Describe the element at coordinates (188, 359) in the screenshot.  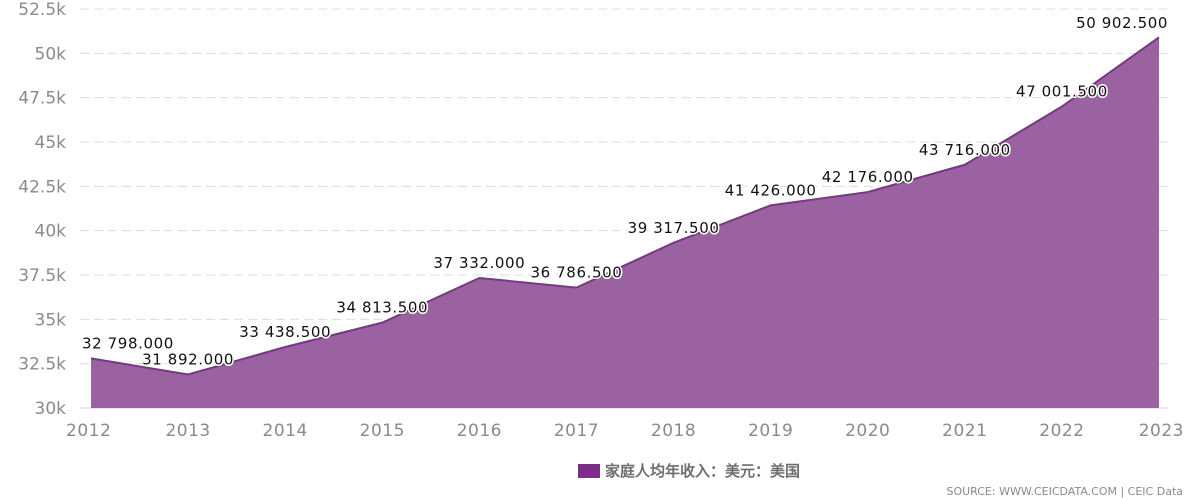
I see `data-label: 31 892.000` at that location.